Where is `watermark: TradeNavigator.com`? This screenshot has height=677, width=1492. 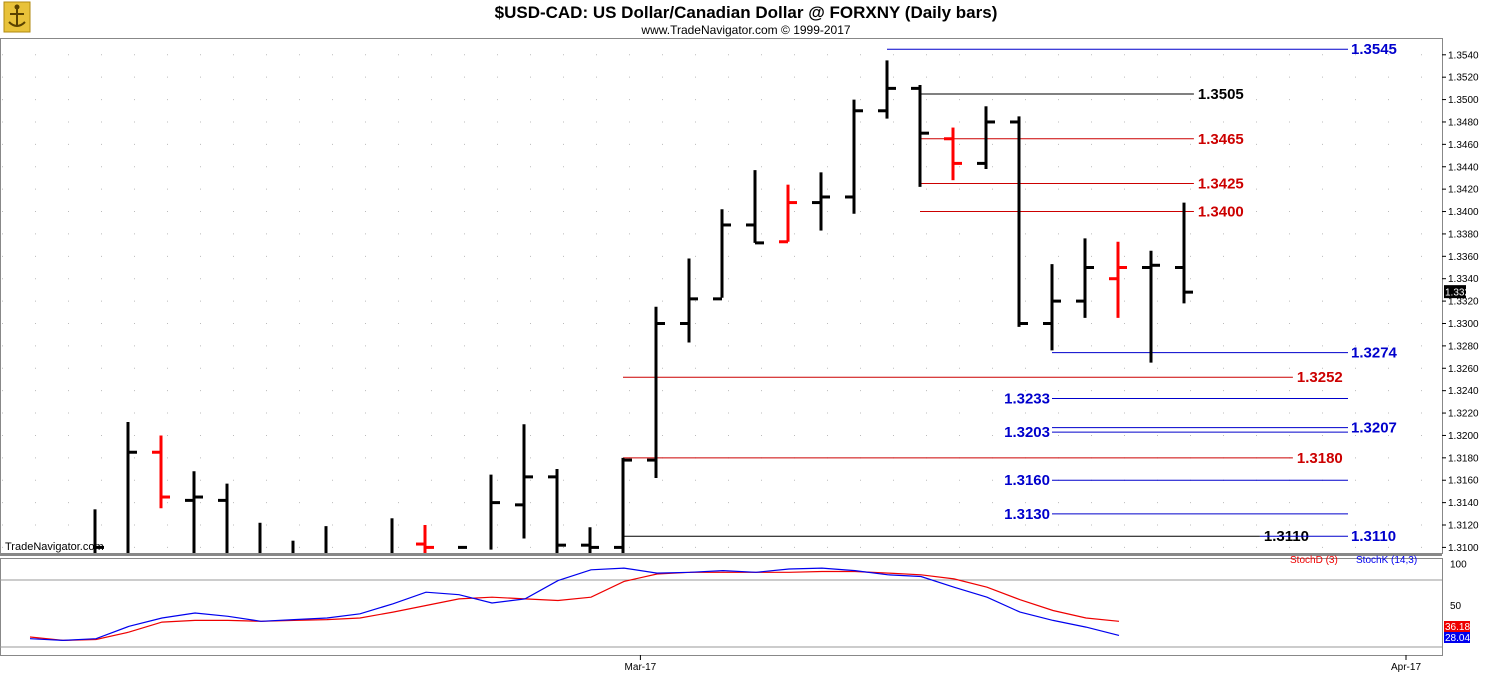
watermark: TradeNavigator.com is located at coordinates (54, 547).